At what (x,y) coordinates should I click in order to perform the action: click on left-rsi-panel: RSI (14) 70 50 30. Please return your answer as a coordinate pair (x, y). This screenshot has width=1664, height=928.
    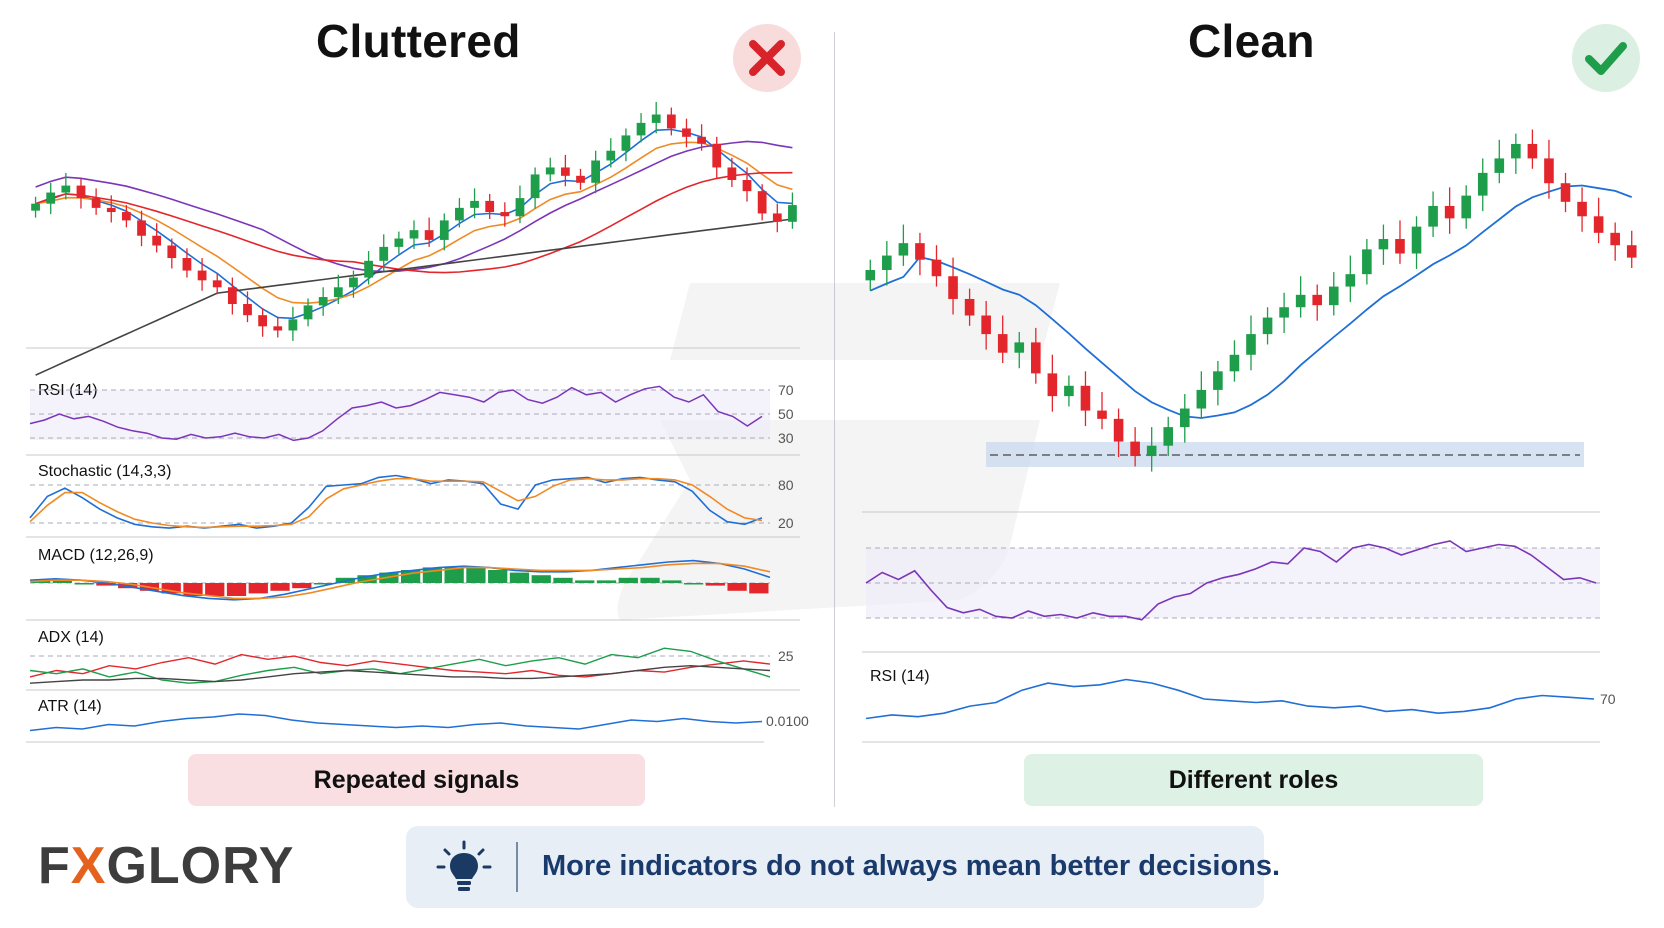
    Looking at the image, I should click on (413, 419).